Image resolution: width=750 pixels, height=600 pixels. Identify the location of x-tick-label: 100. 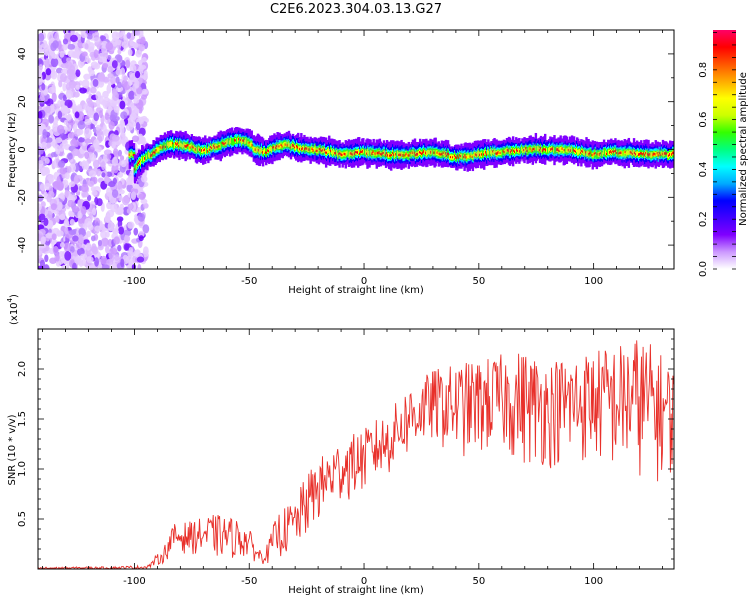
(593, 281).